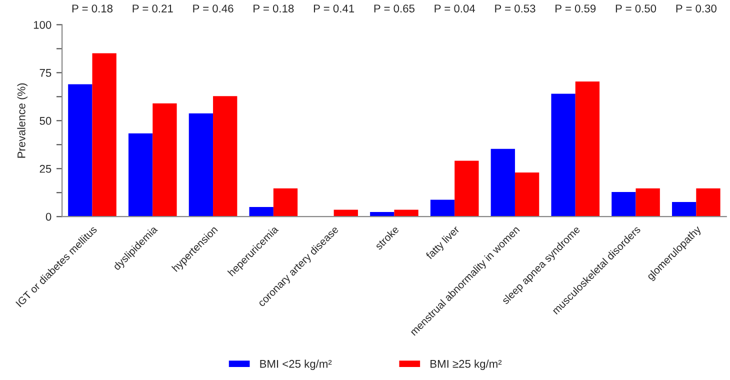  What do you see at coordinates (46, 120) in the screenshot?
I see `y-tick-label: 50` at bounding box center [46, 120].